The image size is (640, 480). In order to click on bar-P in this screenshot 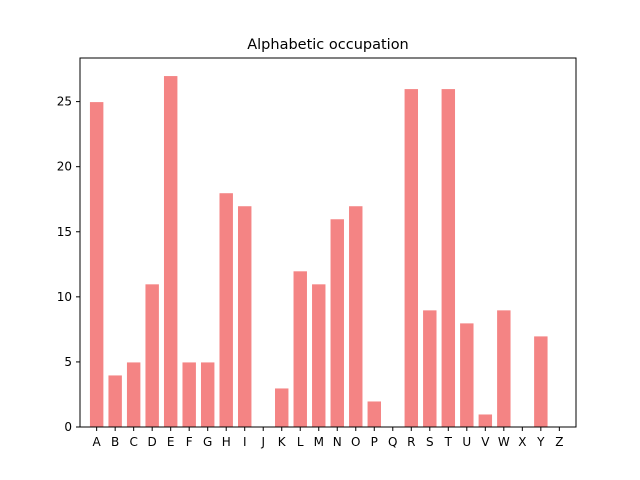, I will do `click(374, 414)`.